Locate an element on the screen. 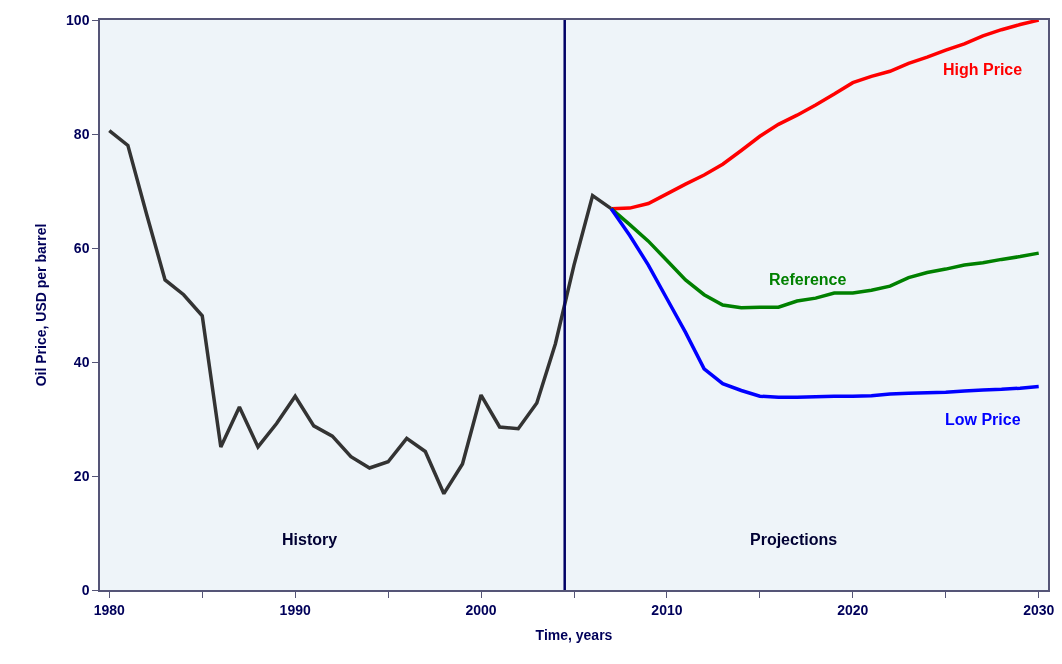 The image size is (1062, 664). y-tick-label: 20 is located at coordinates (81, 475).